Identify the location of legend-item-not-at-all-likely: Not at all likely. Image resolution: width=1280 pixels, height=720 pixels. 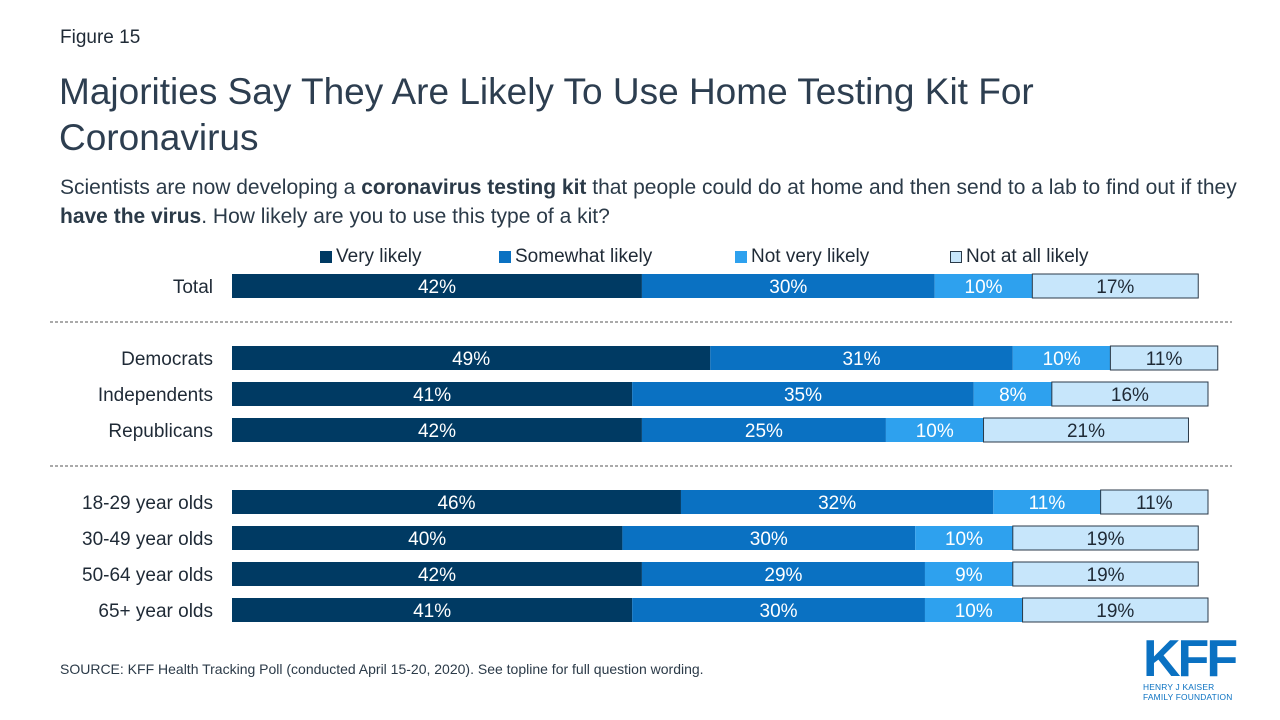
(1019, 257).